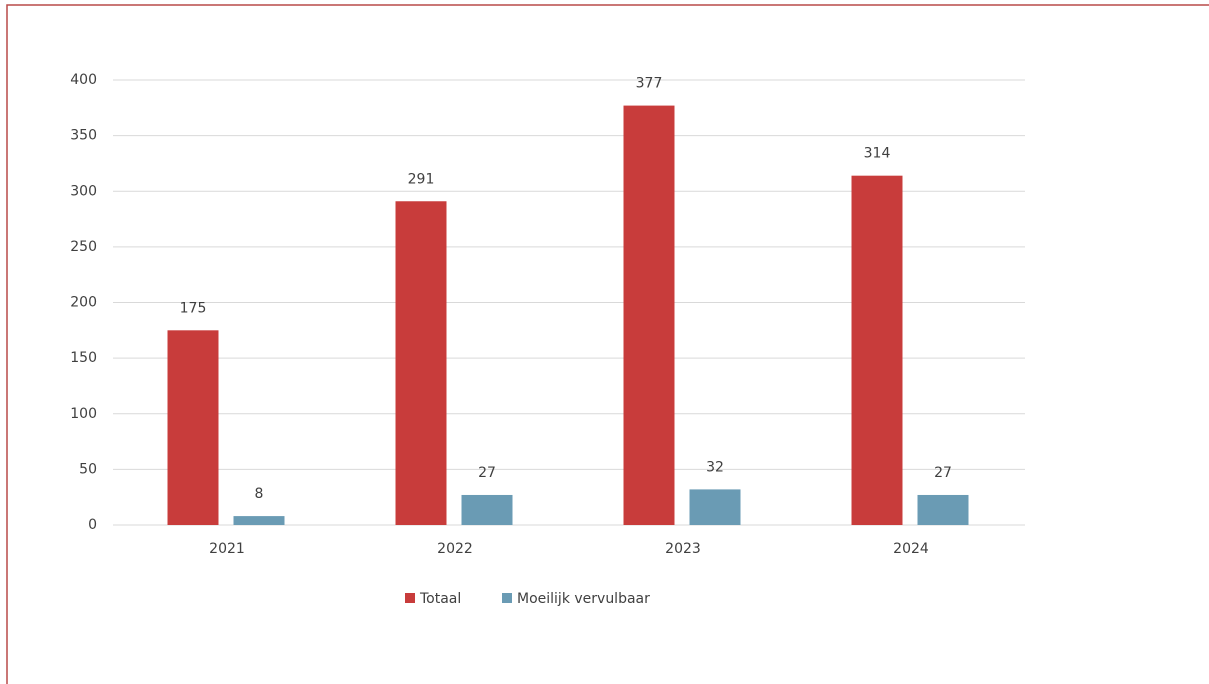 The image size is (1209, 684). I want to click on x-tick-label: 2023, so click(683, 549).